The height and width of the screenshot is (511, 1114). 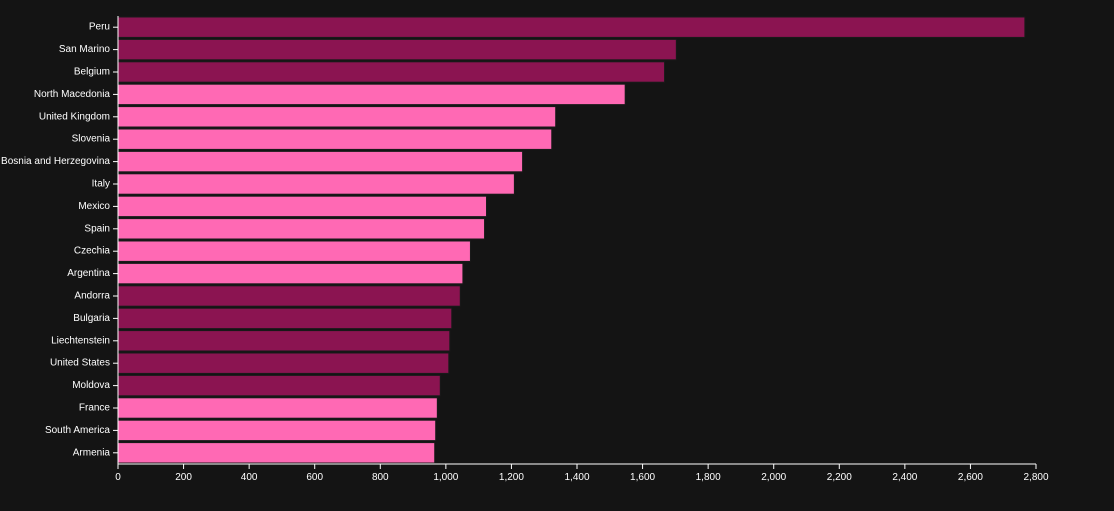 What do you see at coordinates (80, 340) in the screenshot?
I see `y-tick-label: Liechtenstein` at bounding box center [80, 340].